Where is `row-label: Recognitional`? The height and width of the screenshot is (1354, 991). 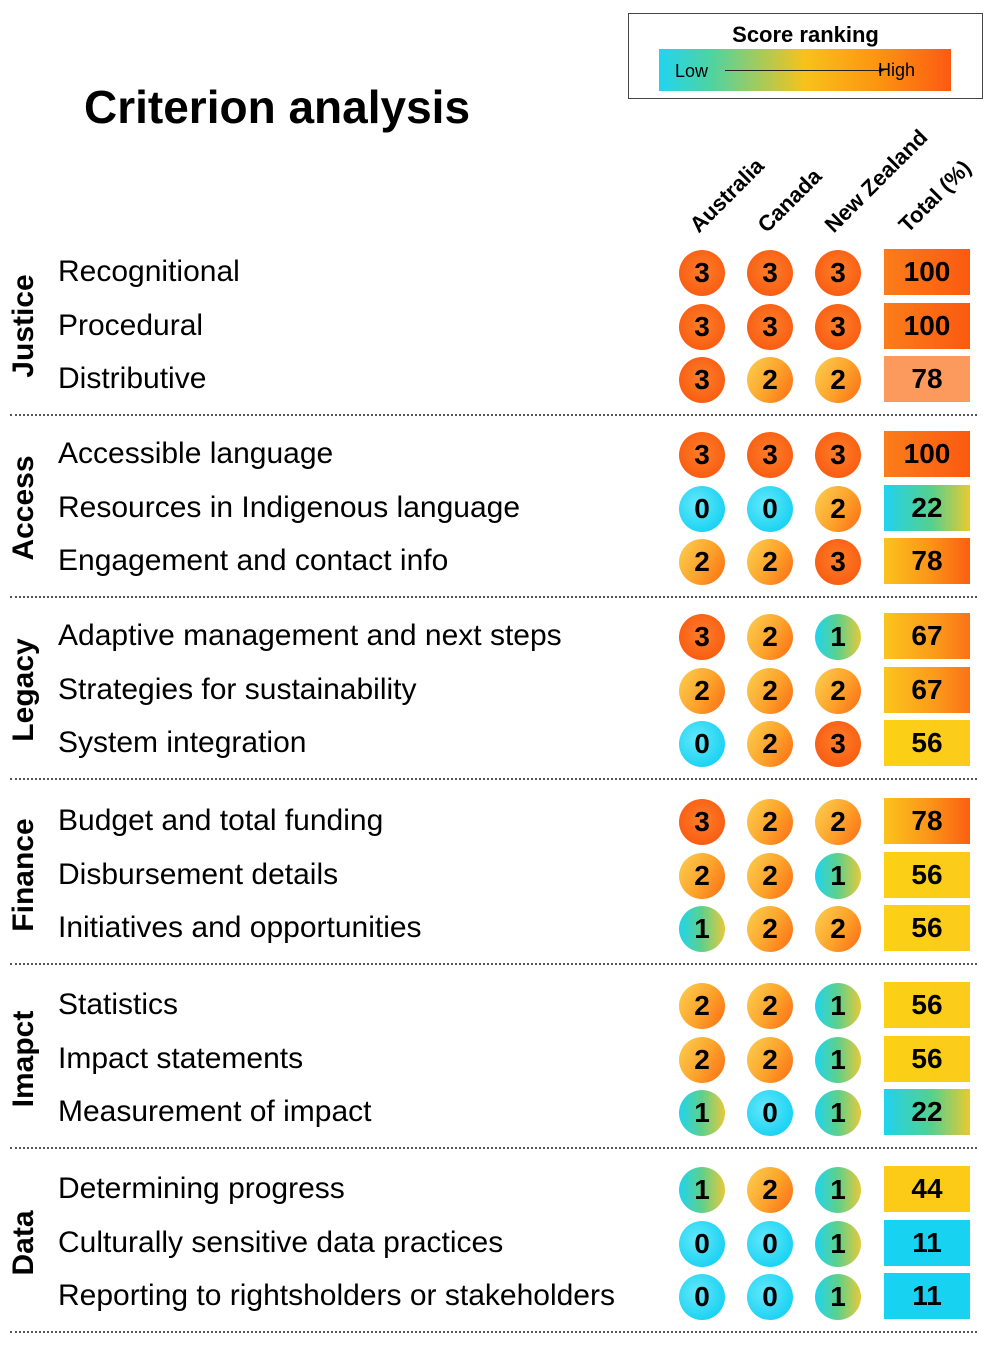
row-label: Recognitional is located at coordinates (149, 271).